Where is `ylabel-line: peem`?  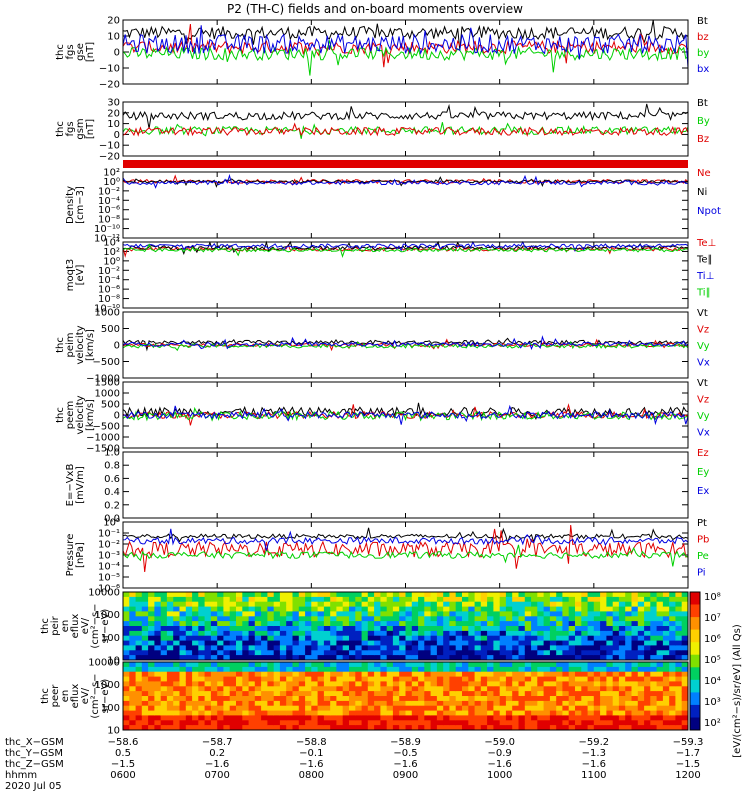 ylabel-line: peem is located at coordinates (70, 415).